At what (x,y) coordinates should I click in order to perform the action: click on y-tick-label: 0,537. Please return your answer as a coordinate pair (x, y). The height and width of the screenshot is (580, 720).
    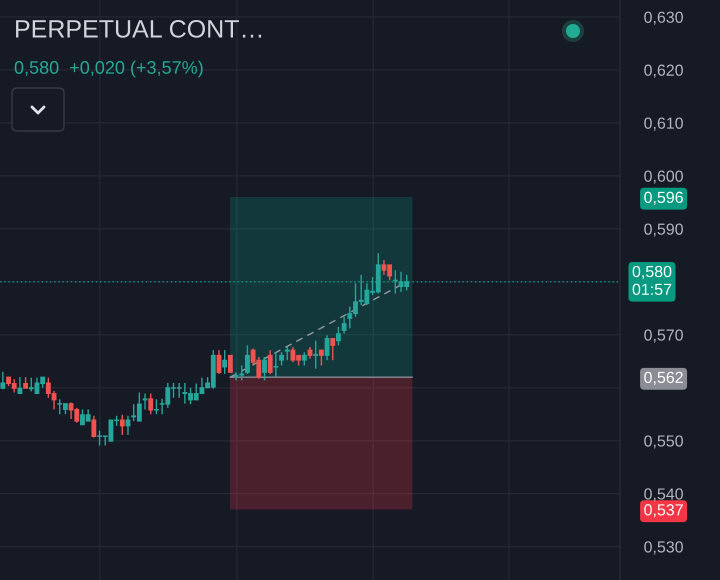
    Looking at the image, I should click on (663, 511).